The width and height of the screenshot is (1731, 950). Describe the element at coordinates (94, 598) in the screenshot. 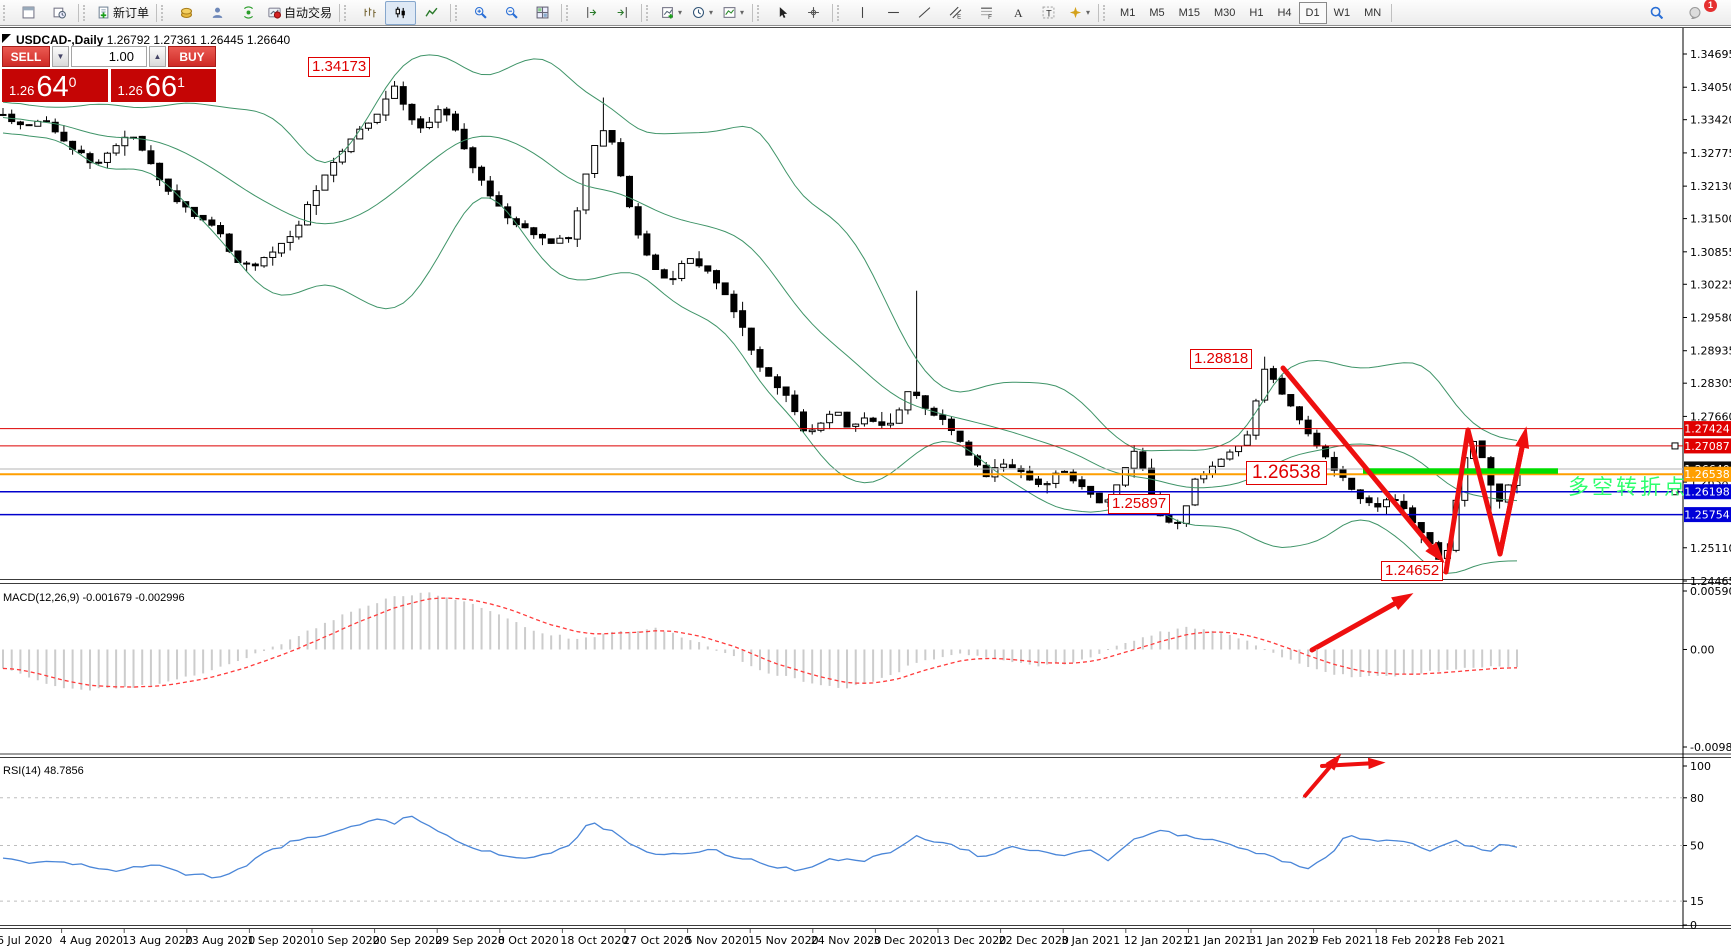

I see `macd-indicator-label: MACD(12,26,9) -0.001679 -0.002996` at that location.